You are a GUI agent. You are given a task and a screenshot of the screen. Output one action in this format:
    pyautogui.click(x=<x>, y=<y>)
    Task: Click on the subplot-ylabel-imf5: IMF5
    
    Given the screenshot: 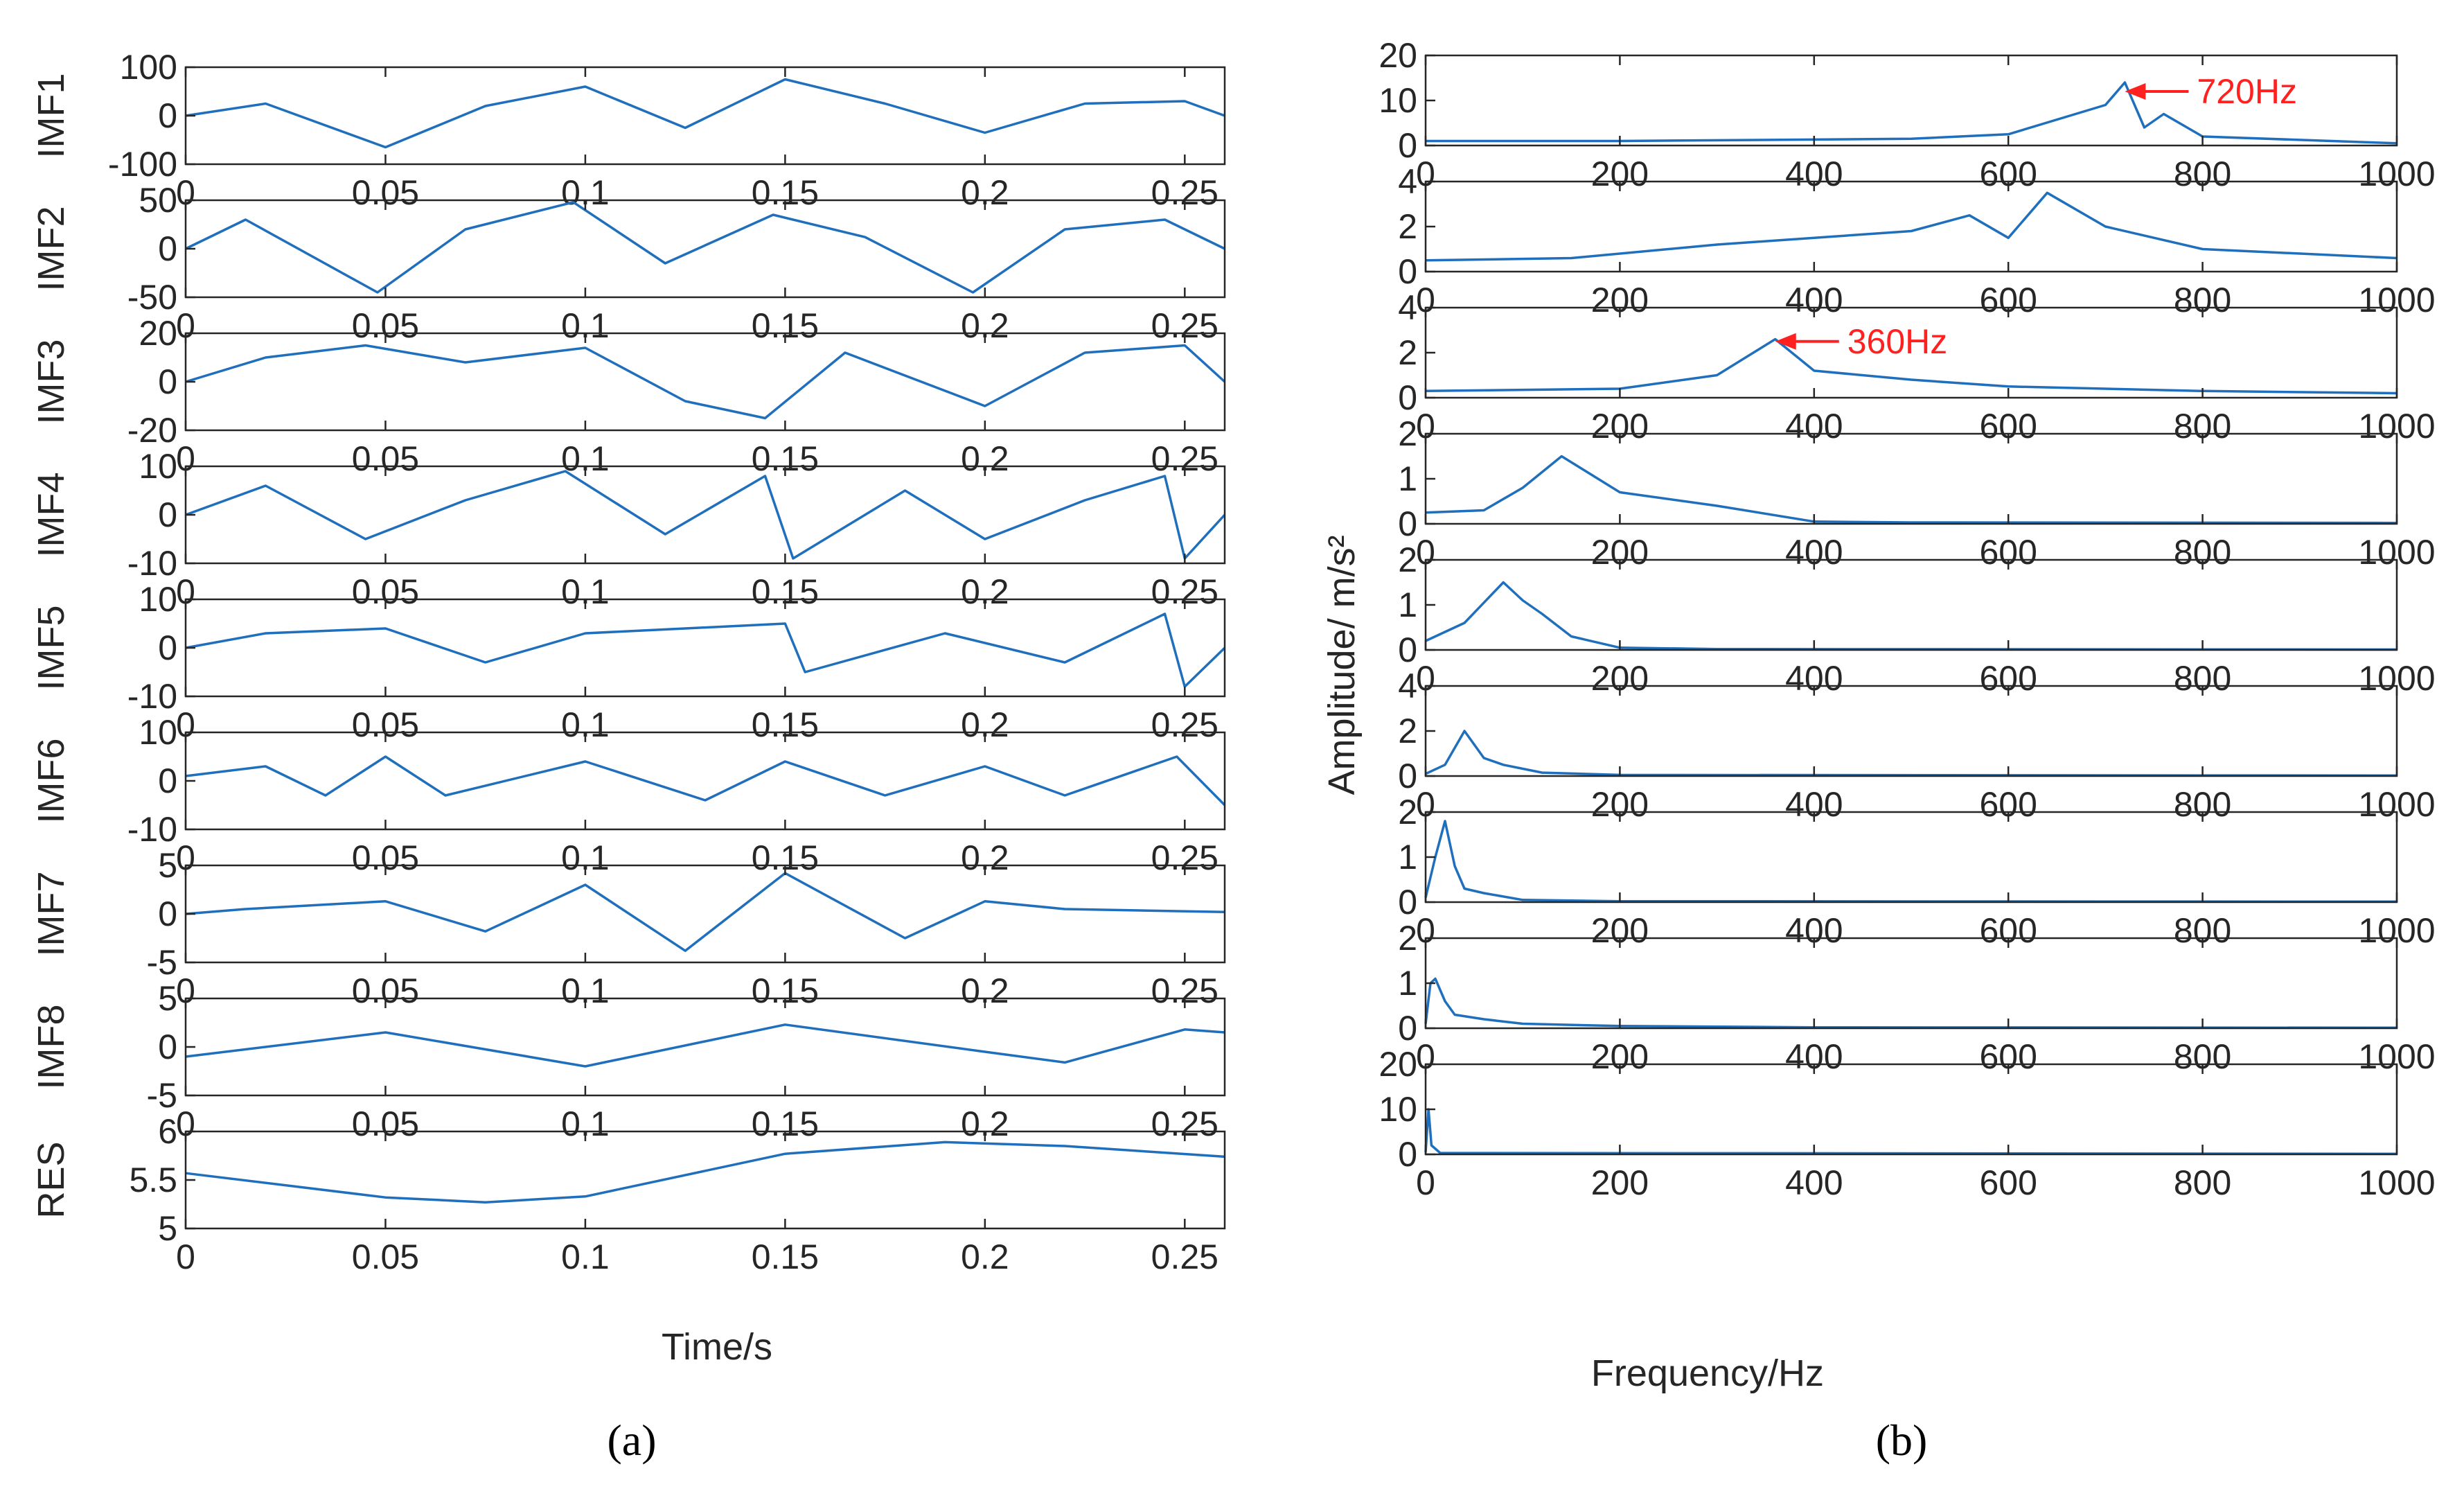 What is the action you would take?
    pyautogui.click(x=51, y=647)
    